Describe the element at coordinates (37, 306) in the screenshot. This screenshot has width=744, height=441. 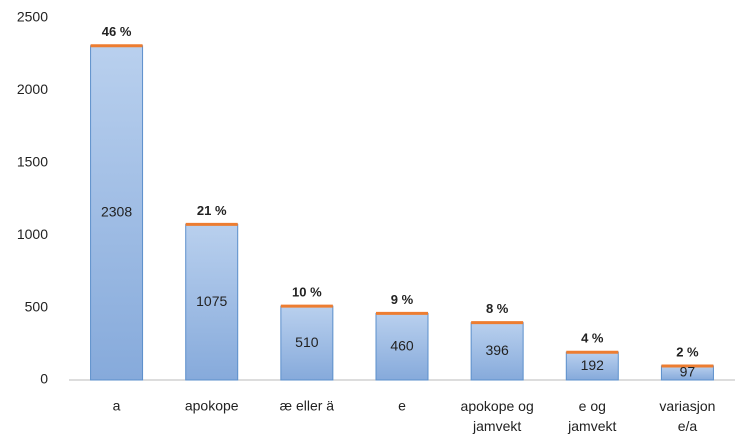
I see `y-tick-label: 500` at that location.